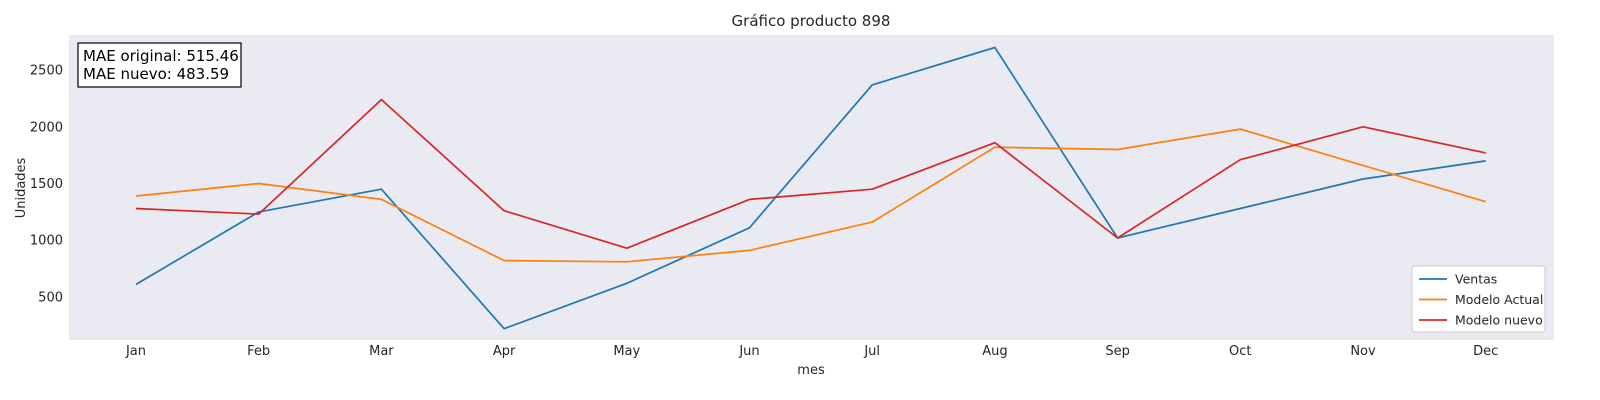  Describe the element at coordinates (811, 370) in the screenshot. I see `x-axis-label: mes` at that location.